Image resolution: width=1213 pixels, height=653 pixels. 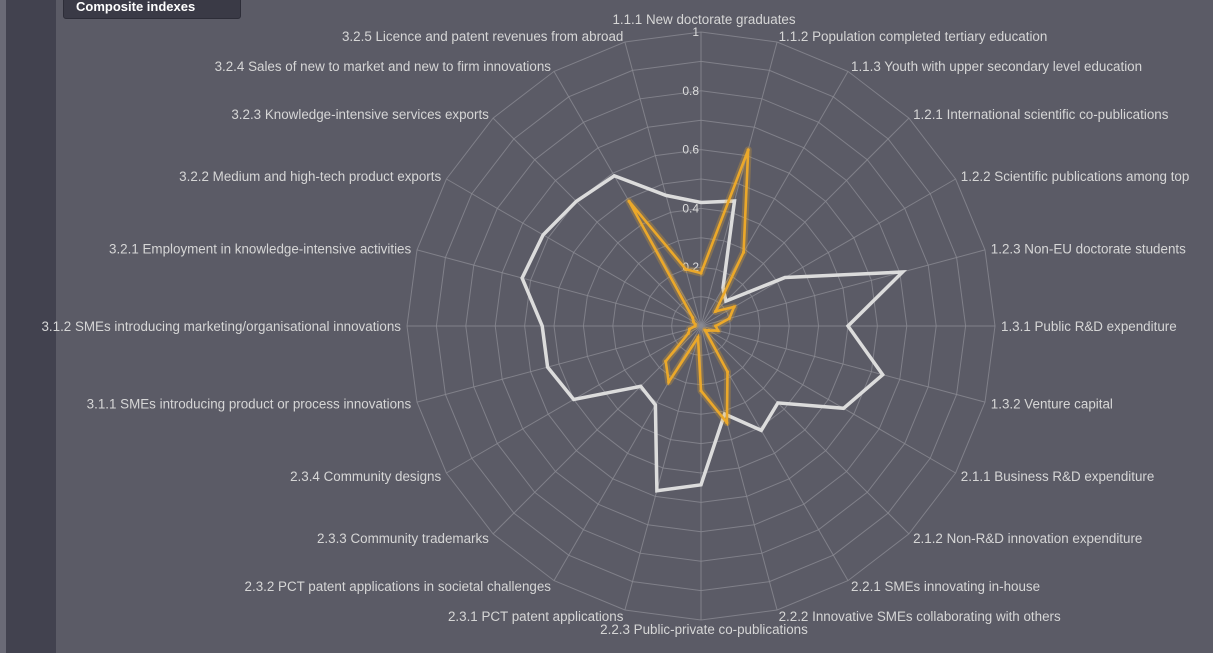 I want to click on axis-label: 2.3.4 Community designs, so click(x=365, y=476).